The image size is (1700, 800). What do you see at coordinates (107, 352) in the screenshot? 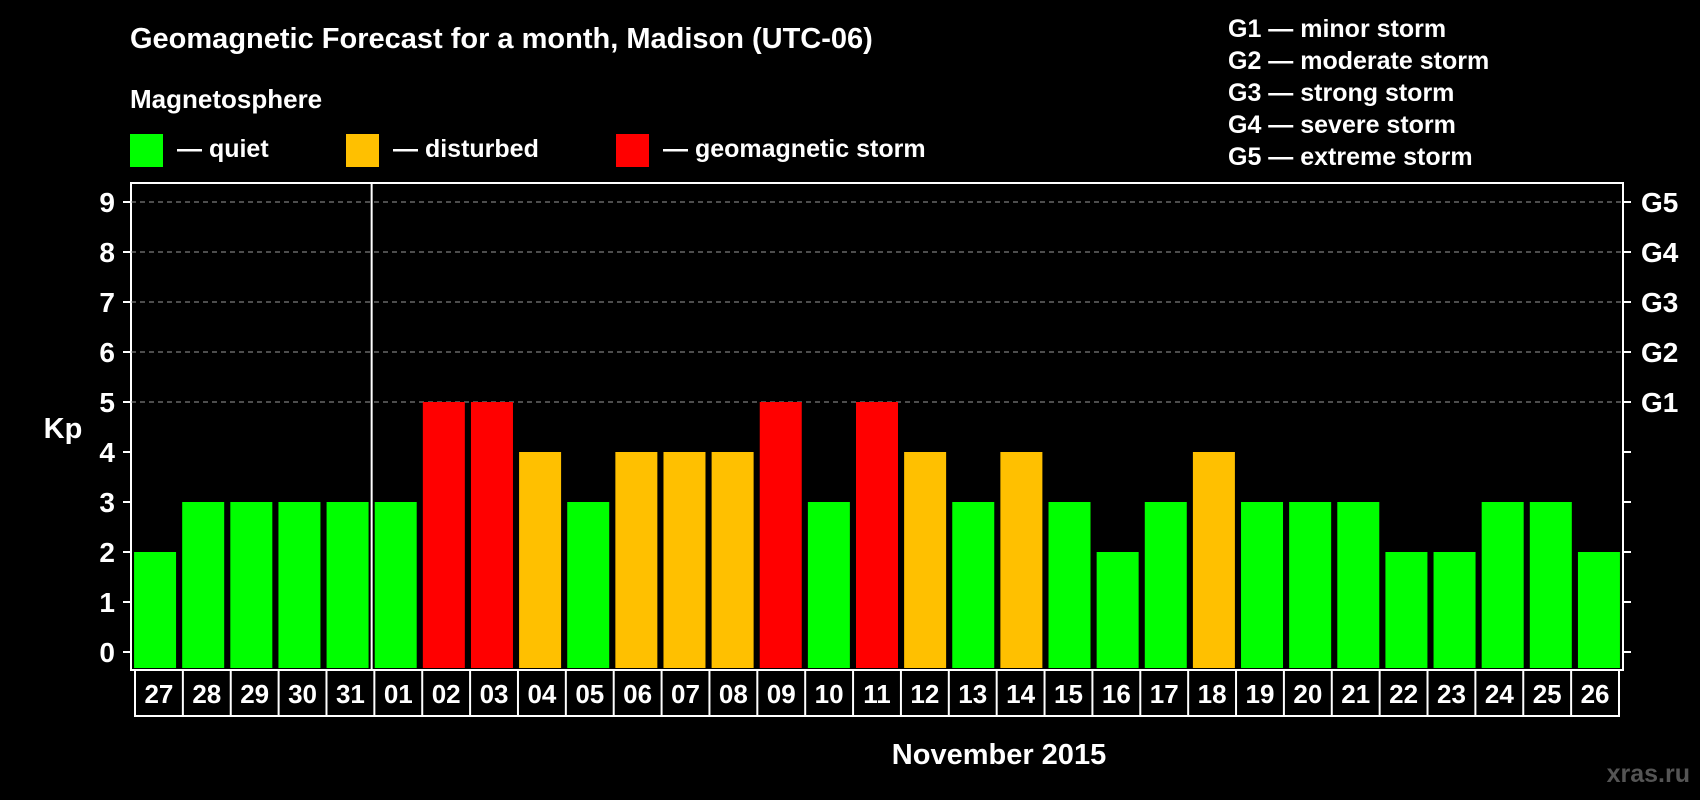
I see `y-tick-label-6: 6` at bounding box center [107, 352].